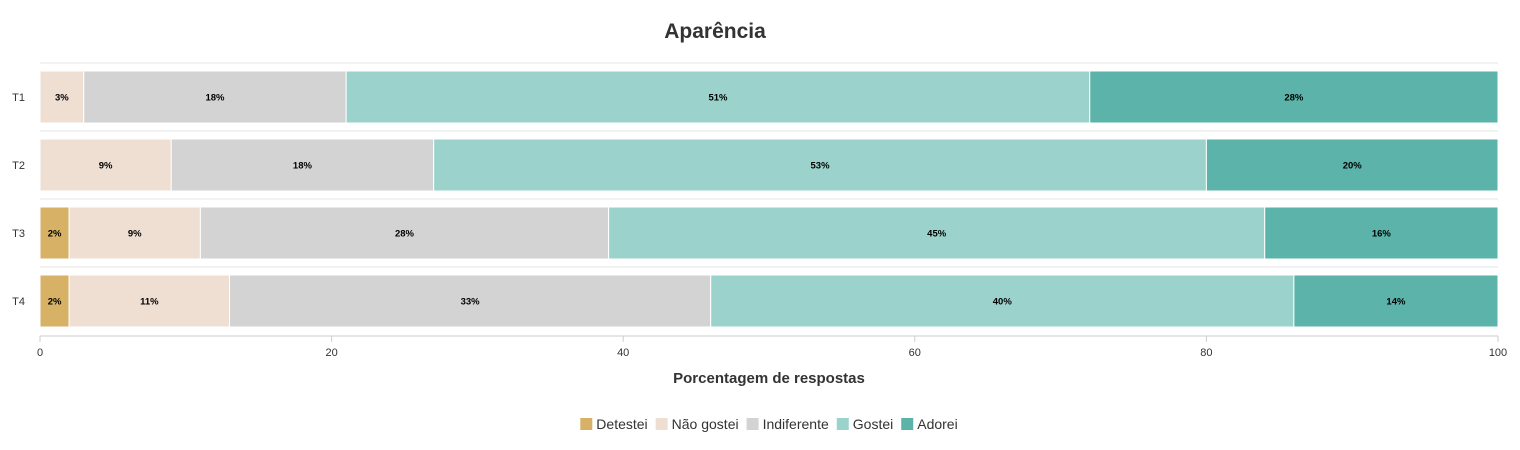 The height and width of the screenshot is (450, 1520). I want to click on legend-label: Indiferente, so click(796, 424).